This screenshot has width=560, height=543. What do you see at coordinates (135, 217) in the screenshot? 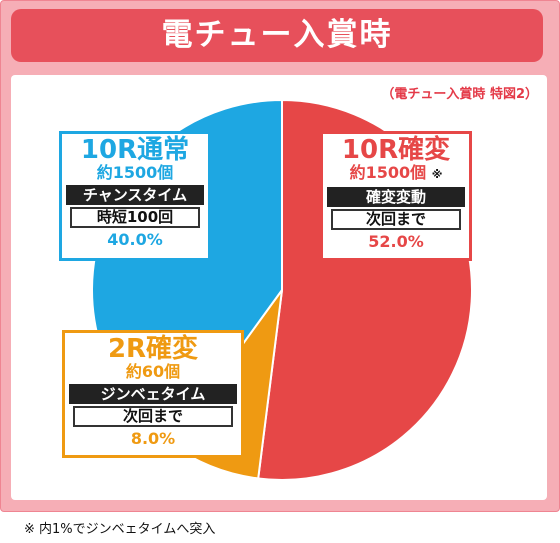
I see `slice-detail: 時短100回` at bounding box center [135, 217].